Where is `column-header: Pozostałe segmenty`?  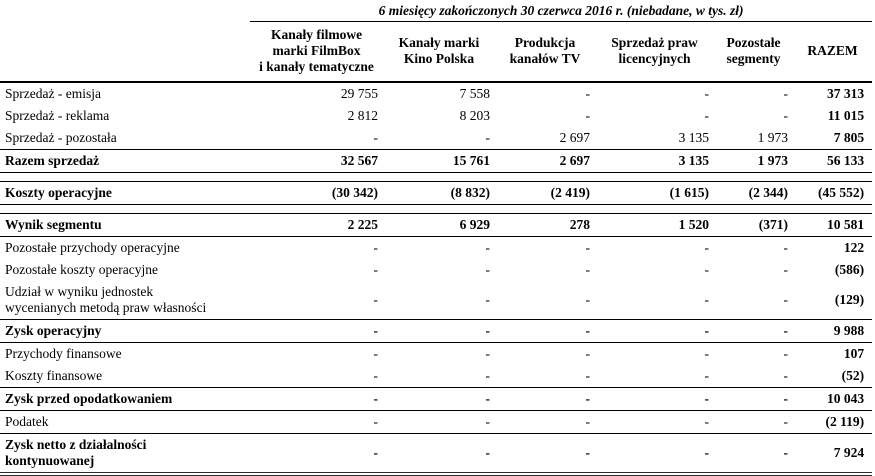
column-header: Pozostałe segmenty is located at coordinates (753, 52).